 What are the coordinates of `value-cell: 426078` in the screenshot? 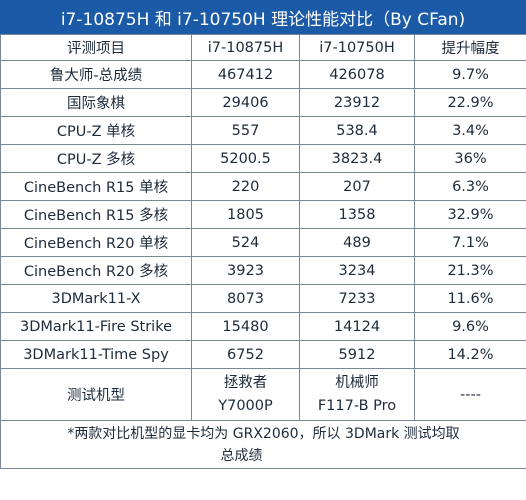 It's located at (357, 74).